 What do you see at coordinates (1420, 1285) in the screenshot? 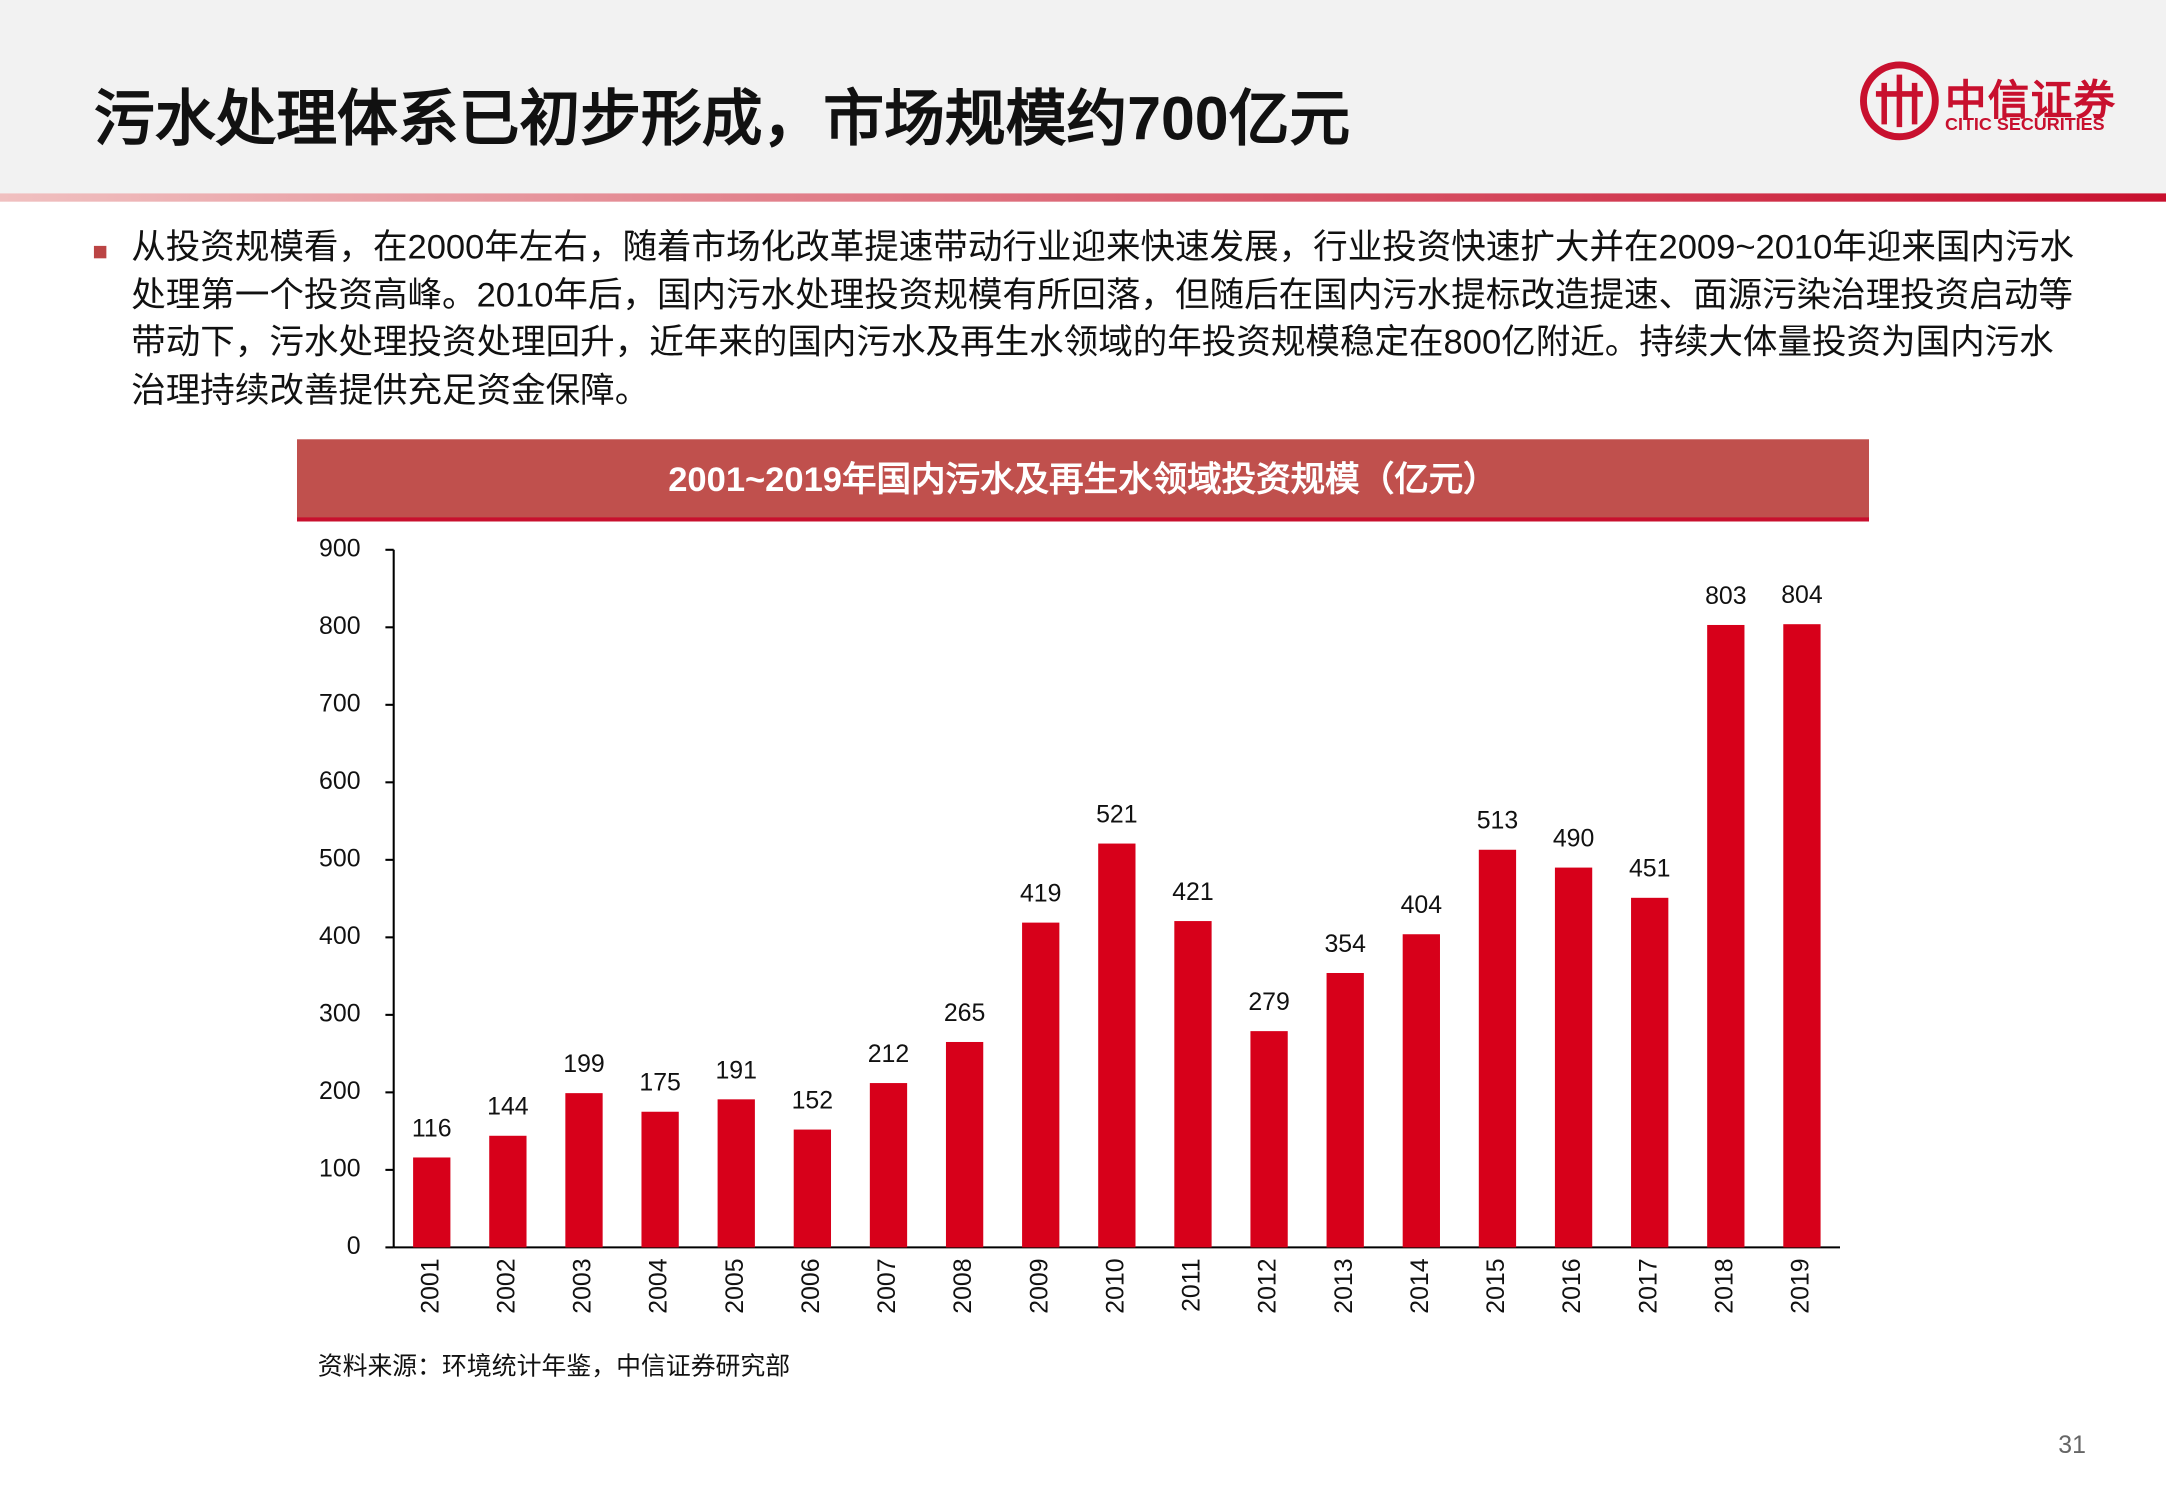
I see `x-tick-label: 2014` at bounding box center [1420, 1285].